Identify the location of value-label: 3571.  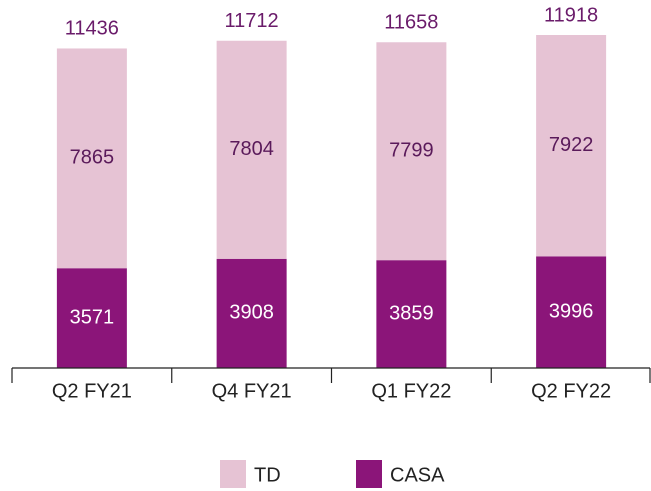
(92, 317).